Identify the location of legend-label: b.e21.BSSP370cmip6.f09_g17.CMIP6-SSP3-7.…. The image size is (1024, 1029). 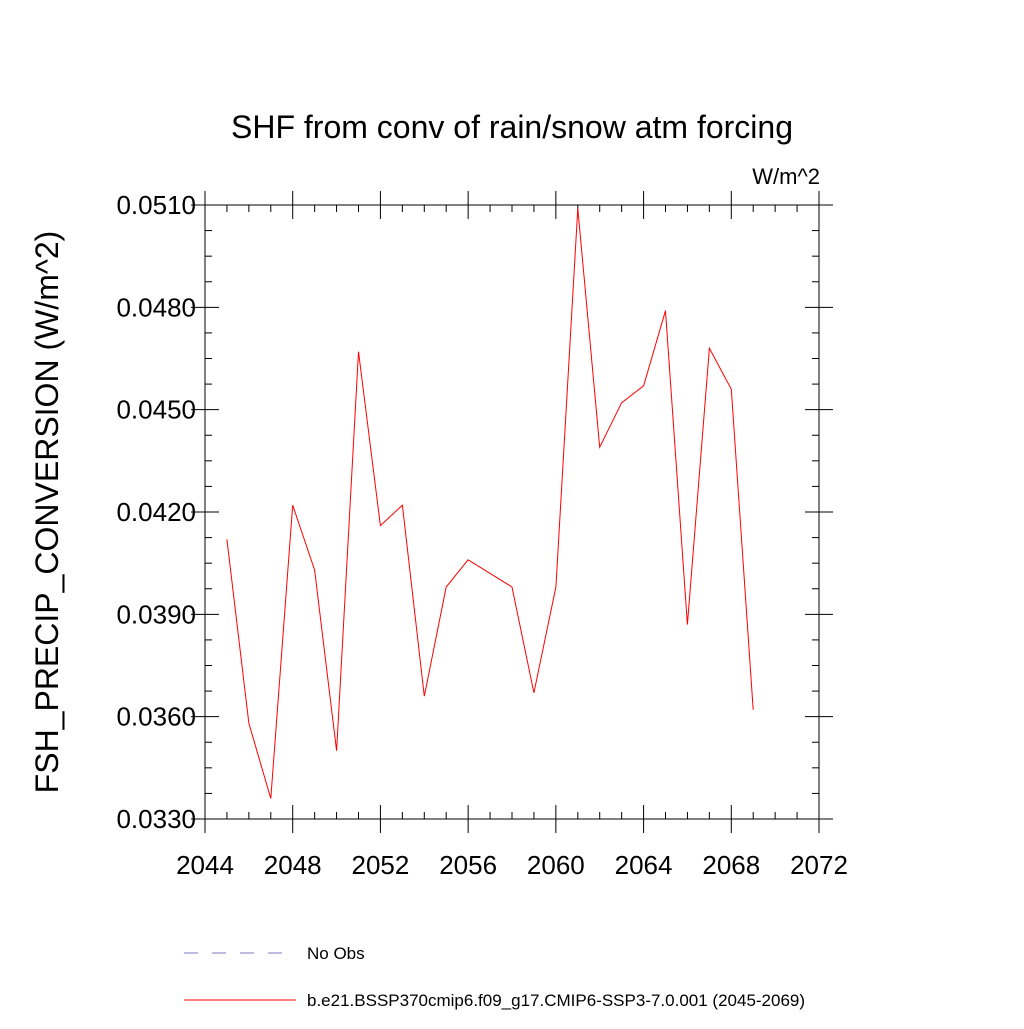
(556, 1000).